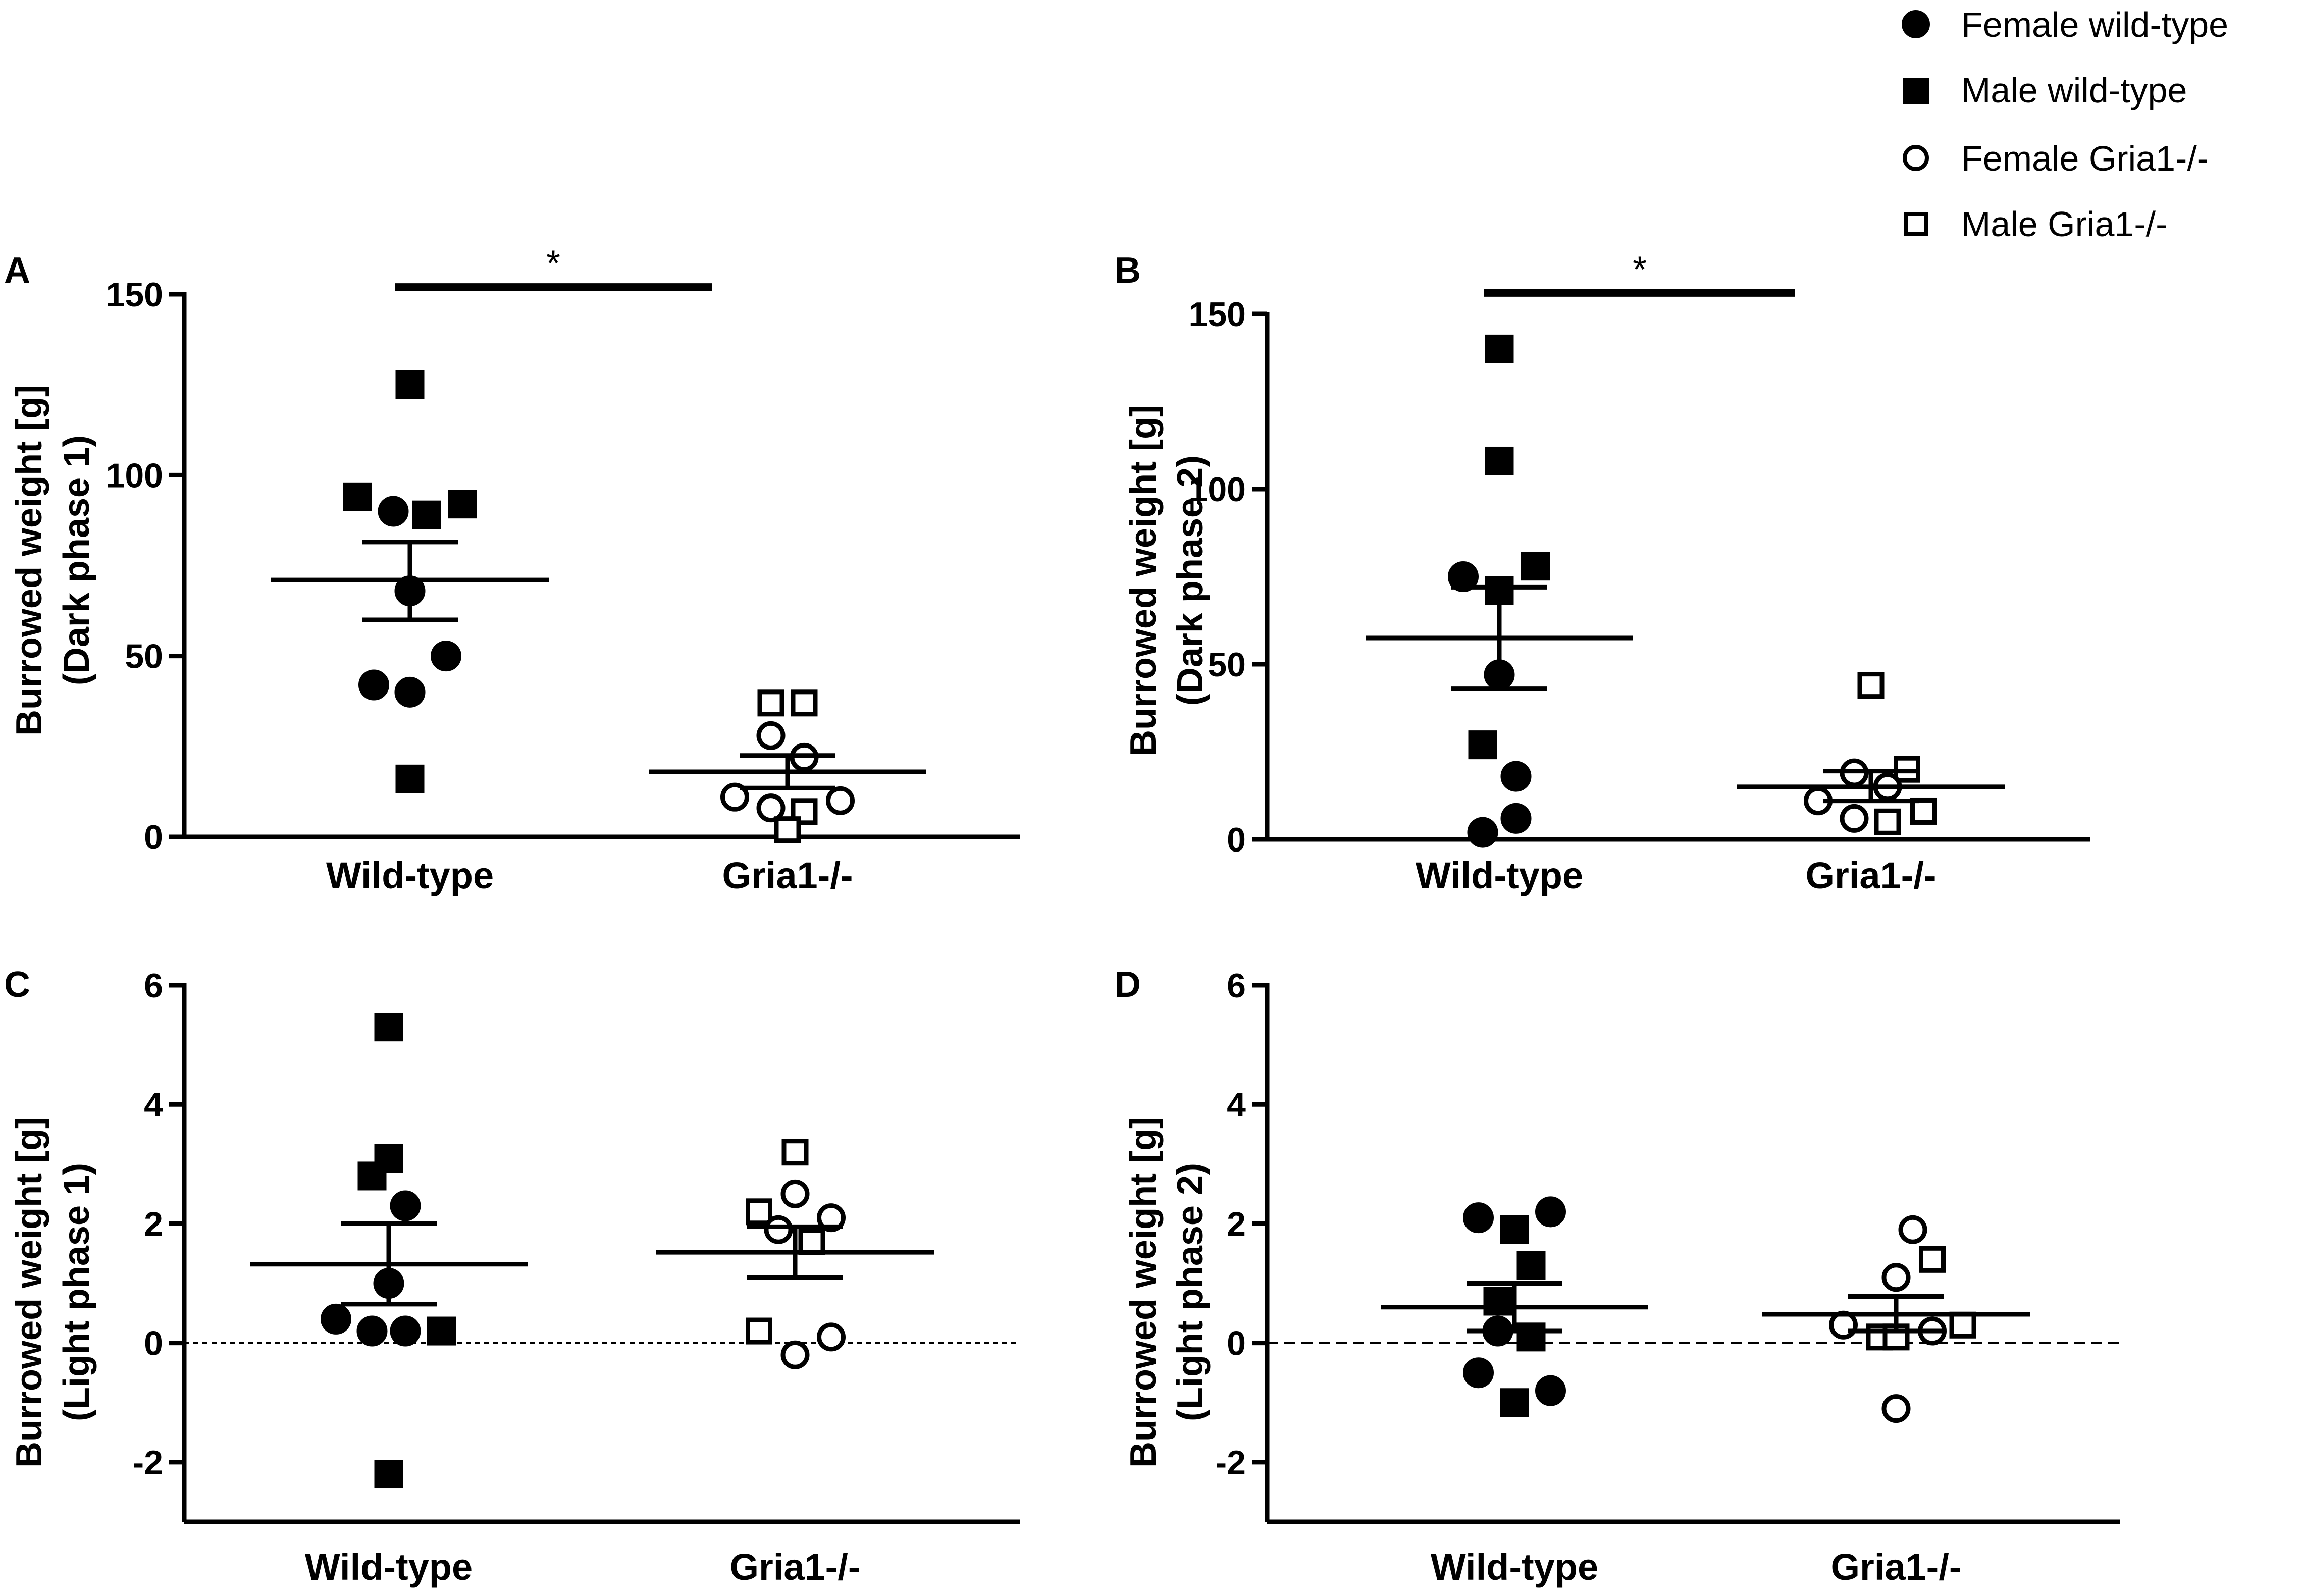 This screenshot has width=2303, height=1596. Describe the element at coordinates (154, 1224) in the screenshot. I see `y-tick-label-c-2: 2` at that location.